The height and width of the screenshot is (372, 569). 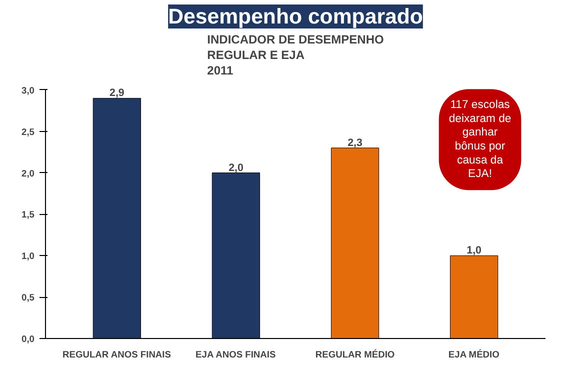 I want to click on data-label: 2,9, so click(x=117, y=93).